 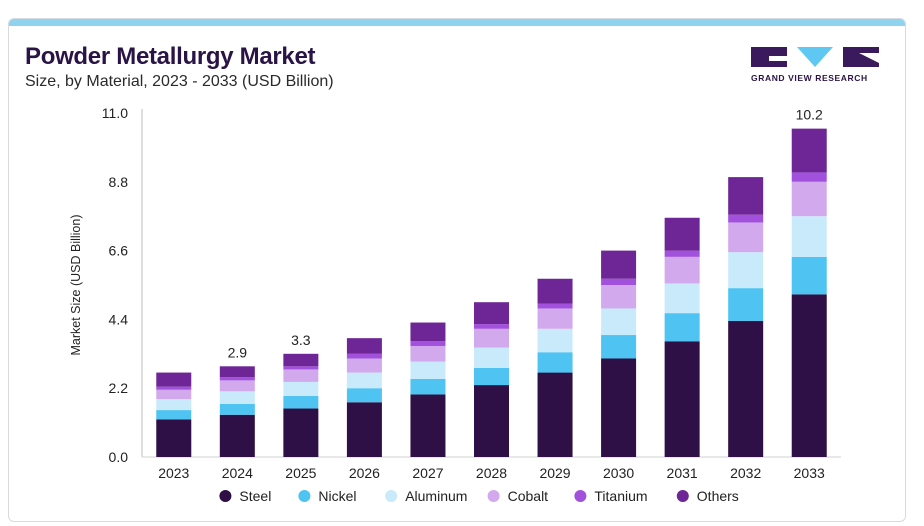 I want to click on bar-nickel-2031, so click(x=682, y=327).